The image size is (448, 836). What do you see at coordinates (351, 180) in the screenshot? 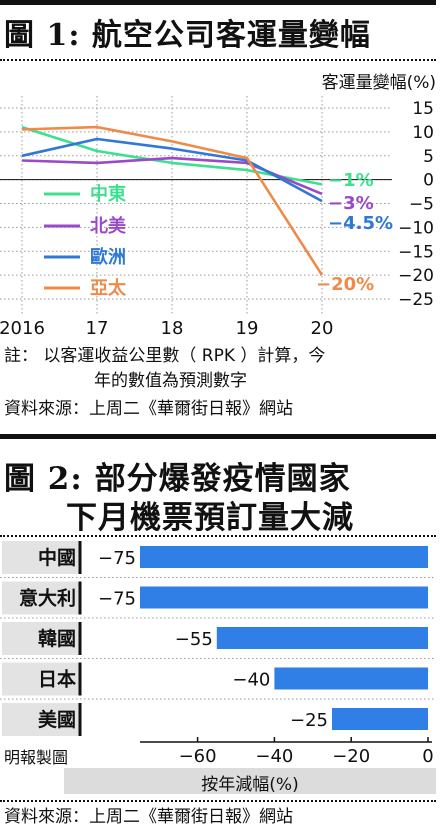
I see `series-end-label: −1%` at bounding box center [351, 180].